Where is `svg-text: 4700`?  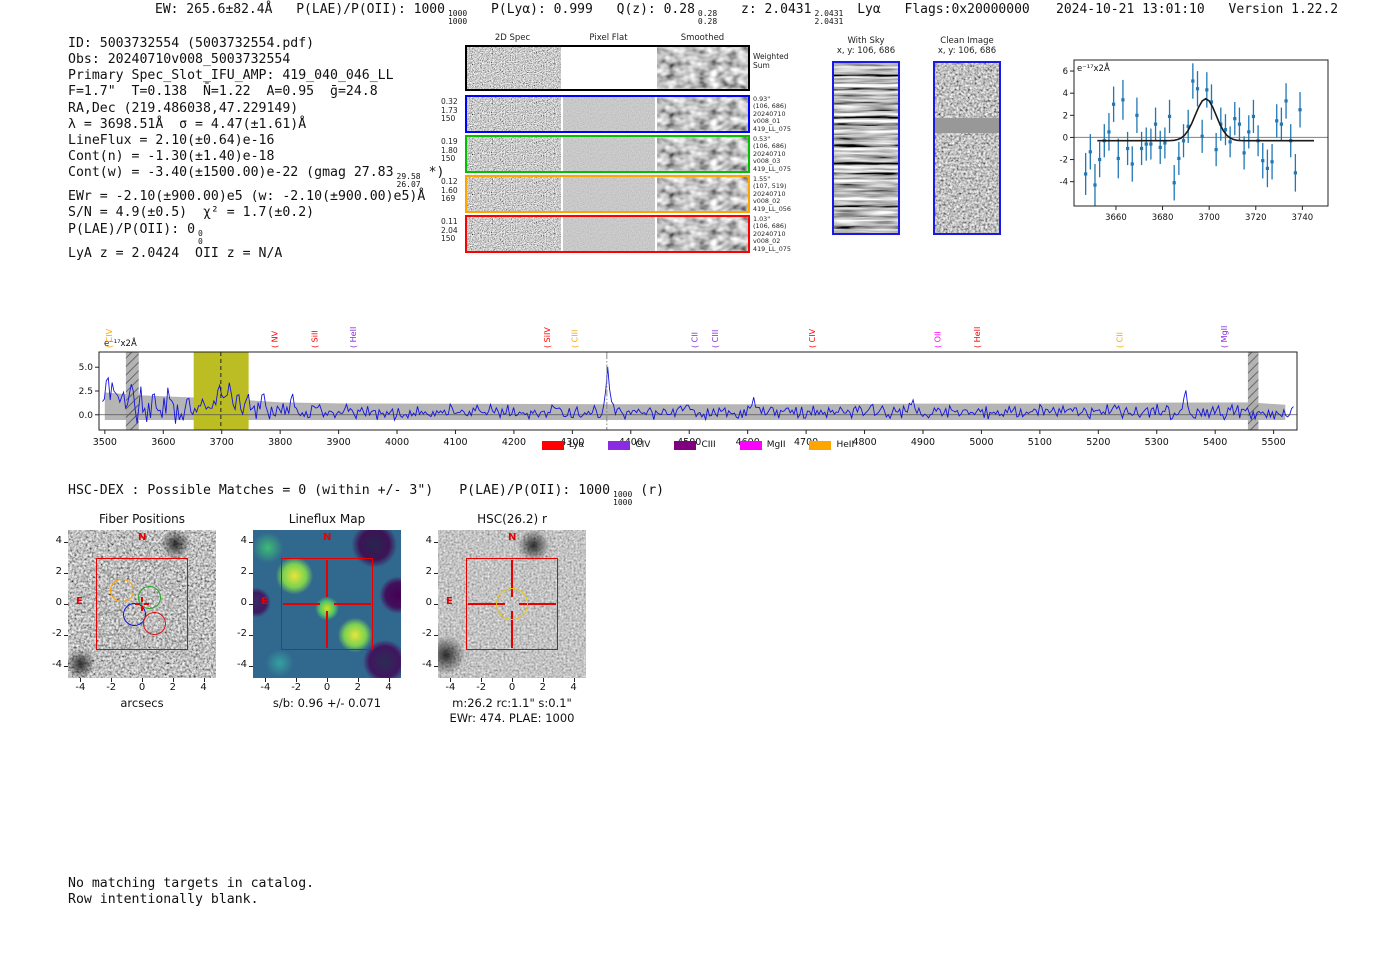 svg-text: 4700 is located at coordinates (806, 442).